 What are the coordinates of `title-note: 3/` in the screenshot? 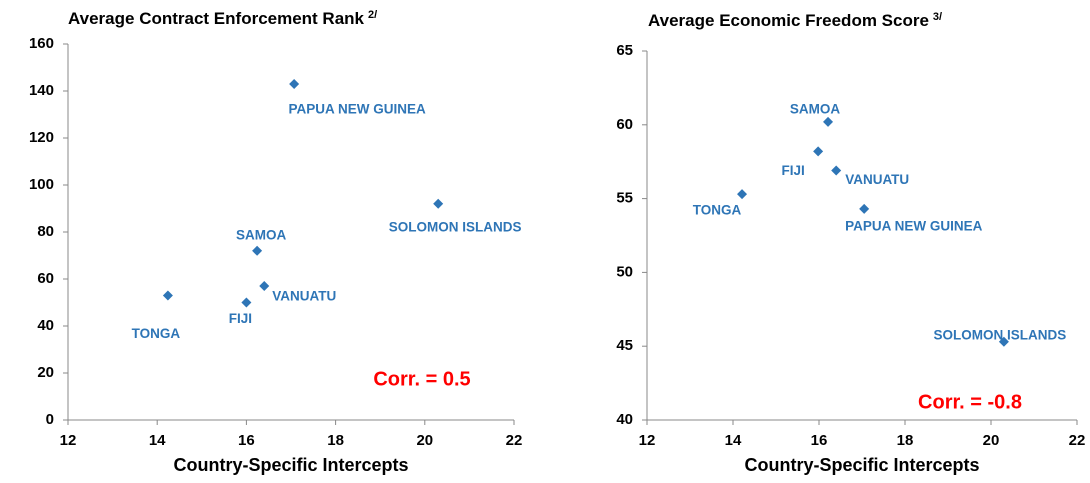 It's located at (937, 17).